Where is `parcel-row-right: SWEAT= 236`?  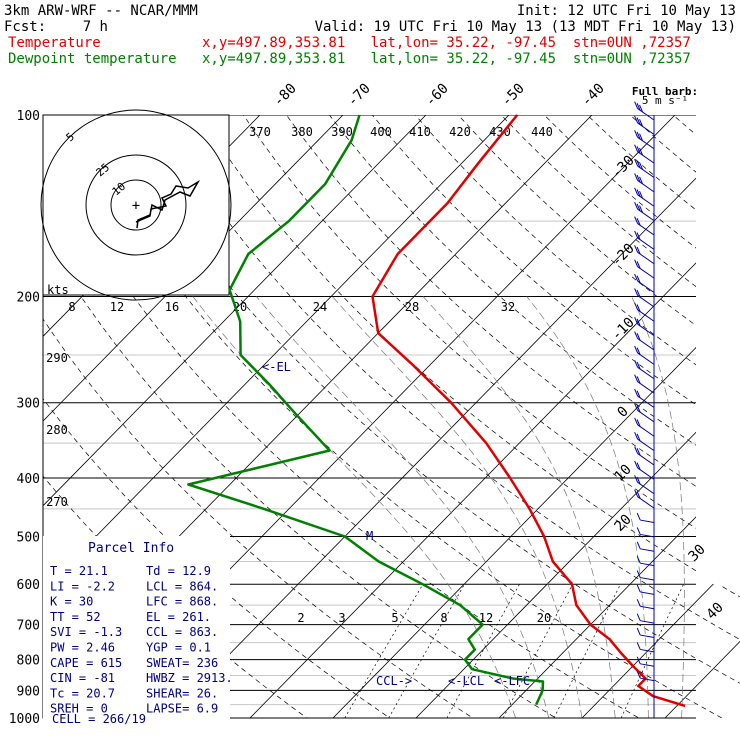 parcel-row-right: SWEAT= 236 is located at coordinates (182, 663).